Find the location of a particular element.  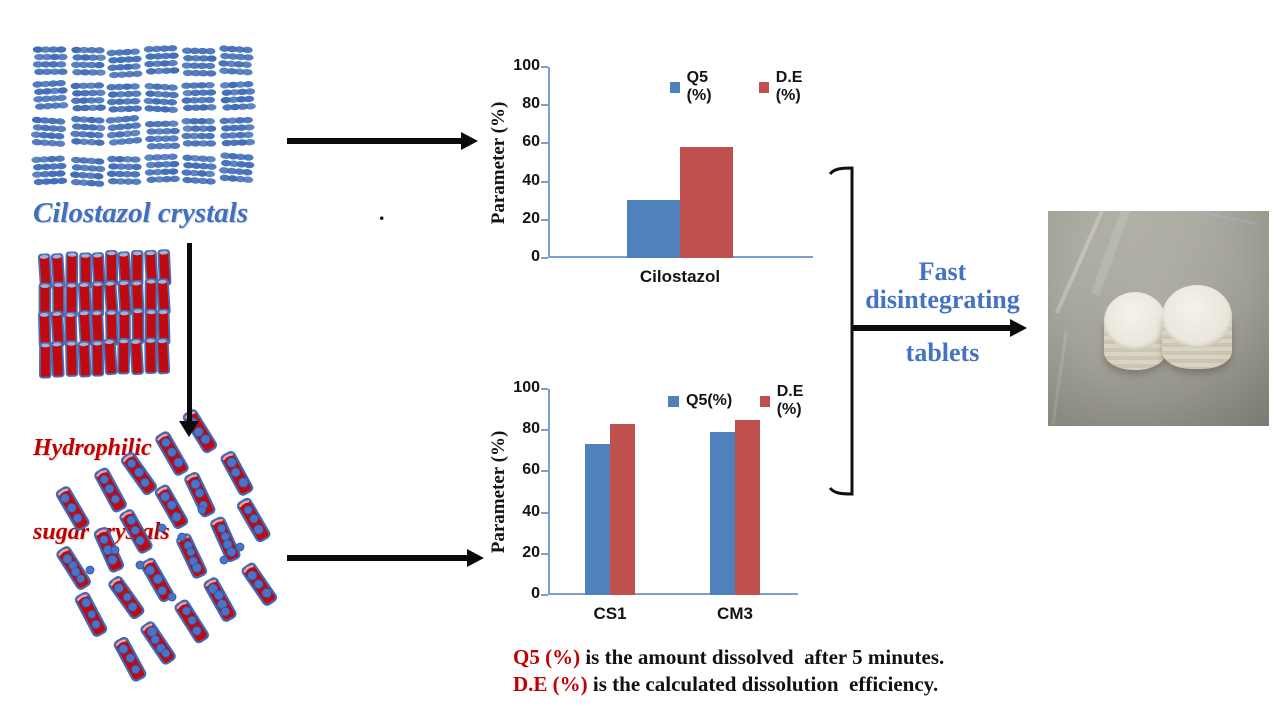

tablets-photo is located at coordinates (1158, 318).